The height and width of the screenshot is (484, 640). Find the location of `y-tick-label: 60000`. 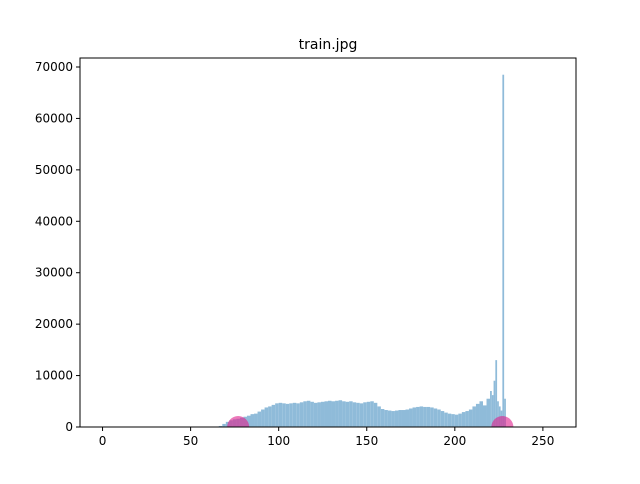

y-tick-label: 60000 is located at coordinates (54, 118).